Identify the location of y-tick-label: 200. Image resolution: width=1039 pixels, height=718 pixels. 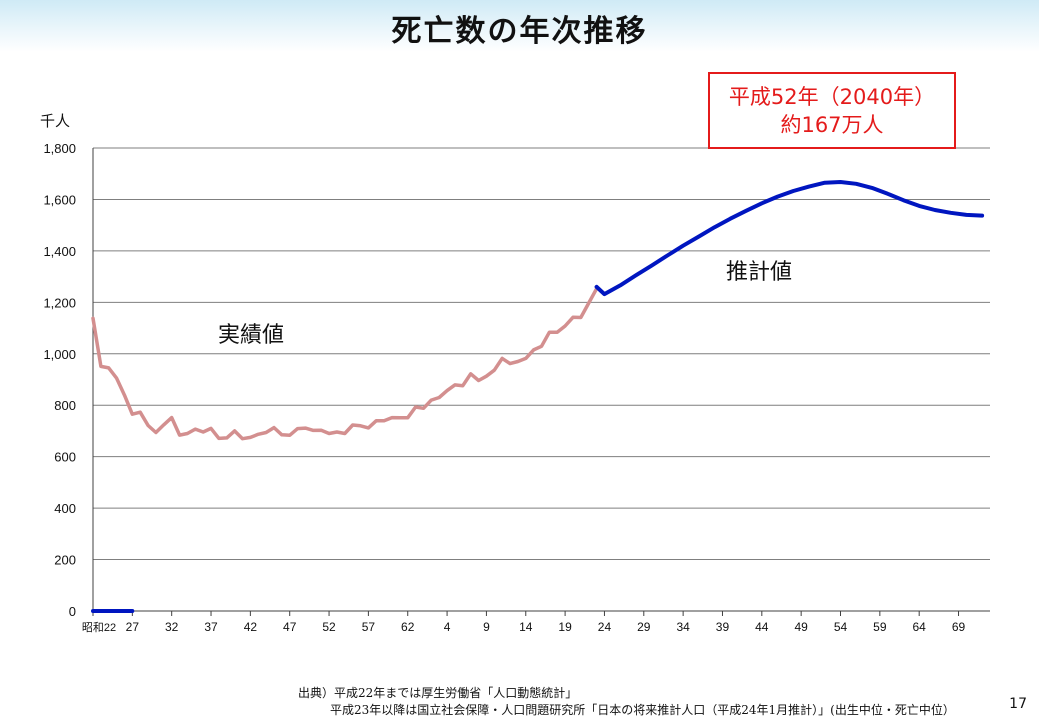
(65, 560).